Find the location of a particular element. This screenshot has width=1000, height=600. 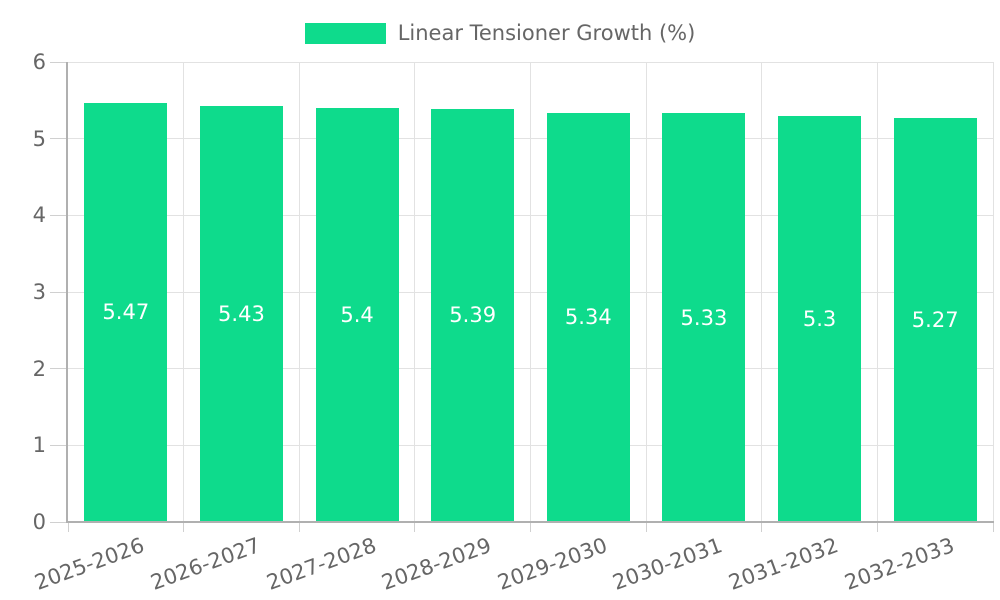

x-tick-label: 2031-2032 is located at coordinates (783, 564).